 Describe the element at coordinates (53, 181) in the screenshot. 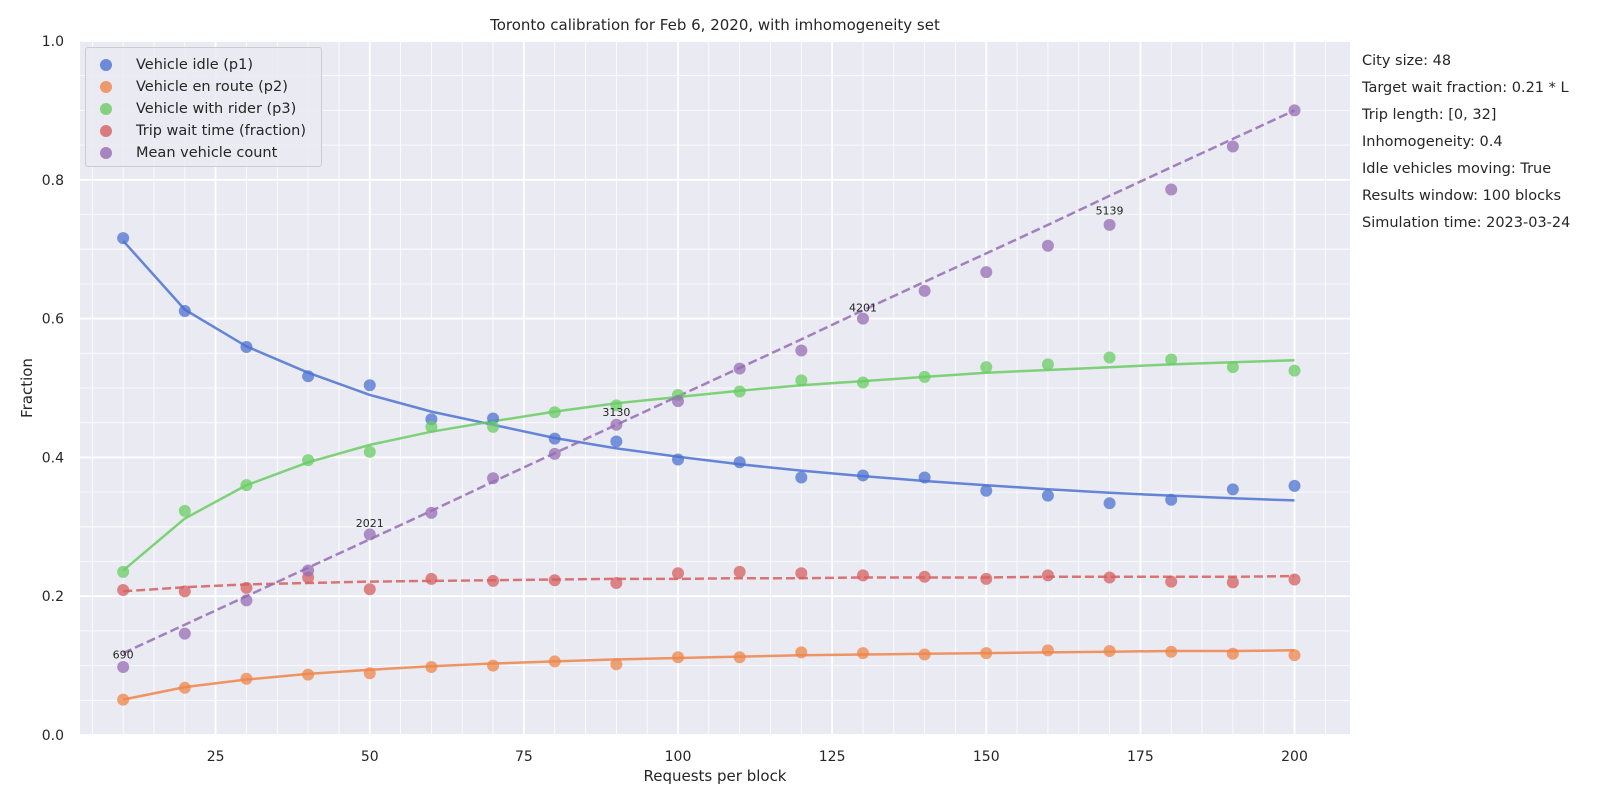

I see `y-tick-label: 0.8` at that location.